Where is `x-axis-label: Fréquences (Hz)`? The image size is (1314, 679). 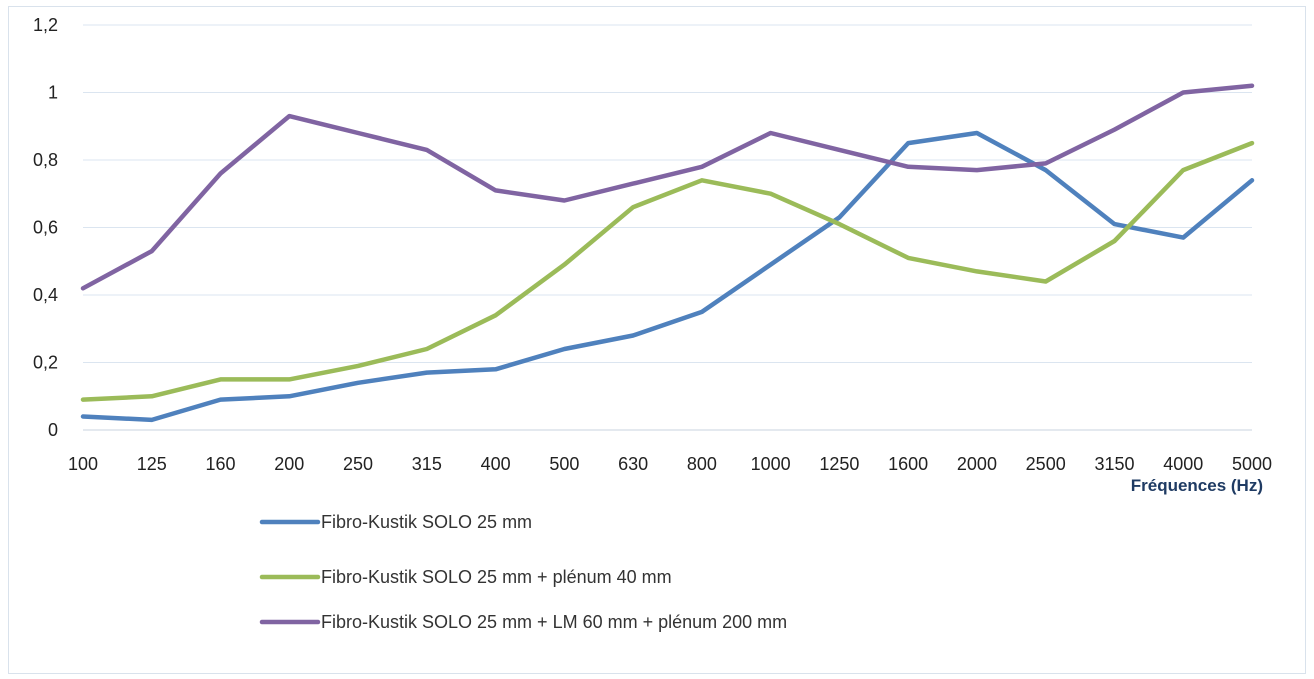
x-axis-label: Fréquences (Hz) is located at coordinates (1197, 485).